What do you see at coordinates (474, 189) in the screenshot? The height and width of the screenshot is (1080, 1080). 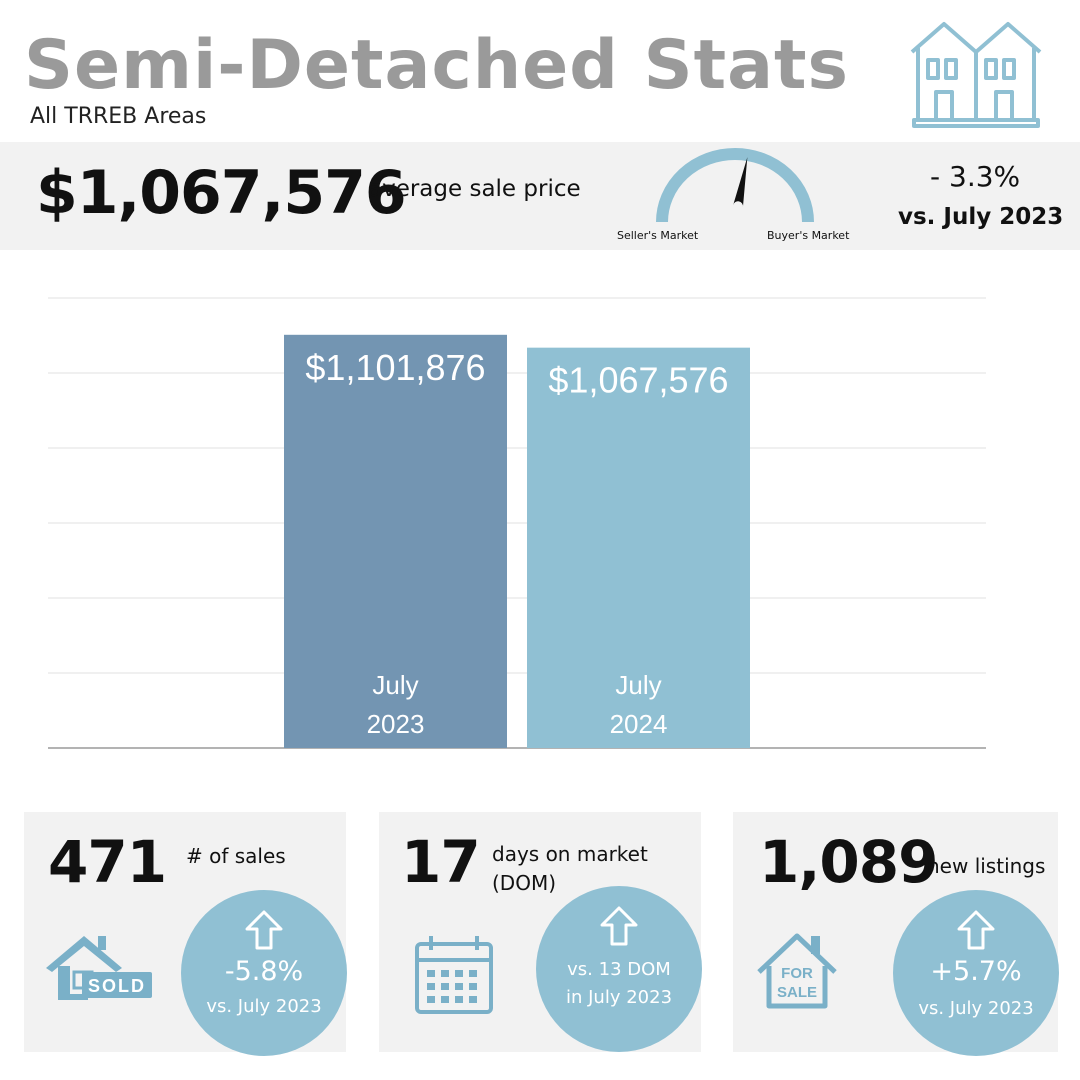 I see `average-sale-price-label: average sale price` at bounding box center [474, 189].